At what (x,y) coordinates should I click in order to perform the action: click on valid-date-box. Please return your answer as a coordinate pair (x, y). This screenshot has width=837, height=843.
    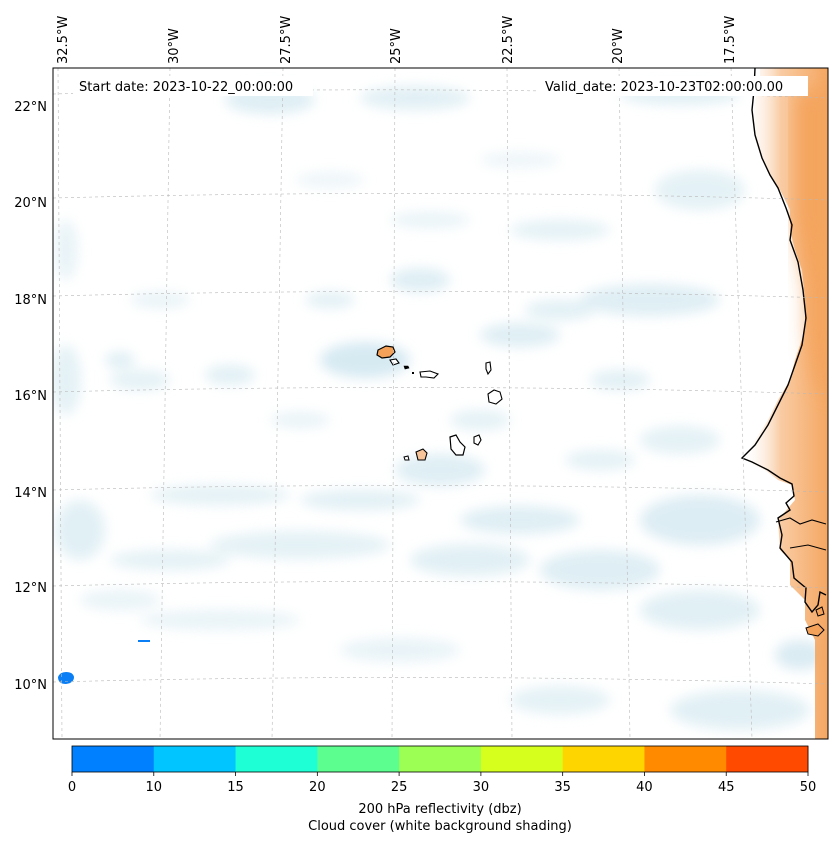
    Looking at the image, I should click on (673, 86).